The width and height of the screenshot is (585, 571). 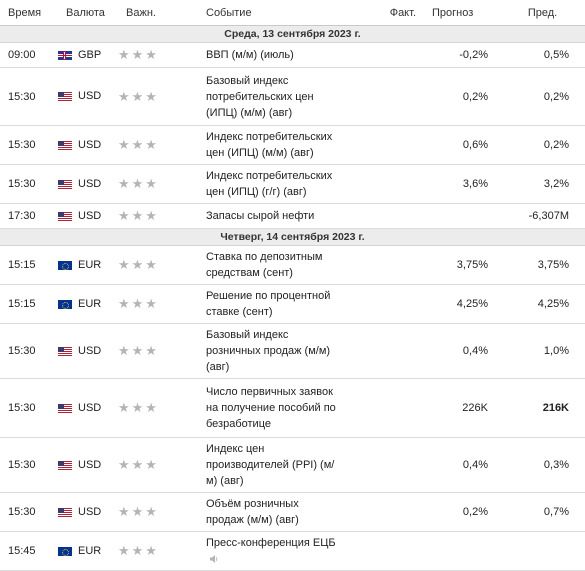 I want to click on date-label: Среда, 13 сентября 2023 г., so click(x=292, y=34).